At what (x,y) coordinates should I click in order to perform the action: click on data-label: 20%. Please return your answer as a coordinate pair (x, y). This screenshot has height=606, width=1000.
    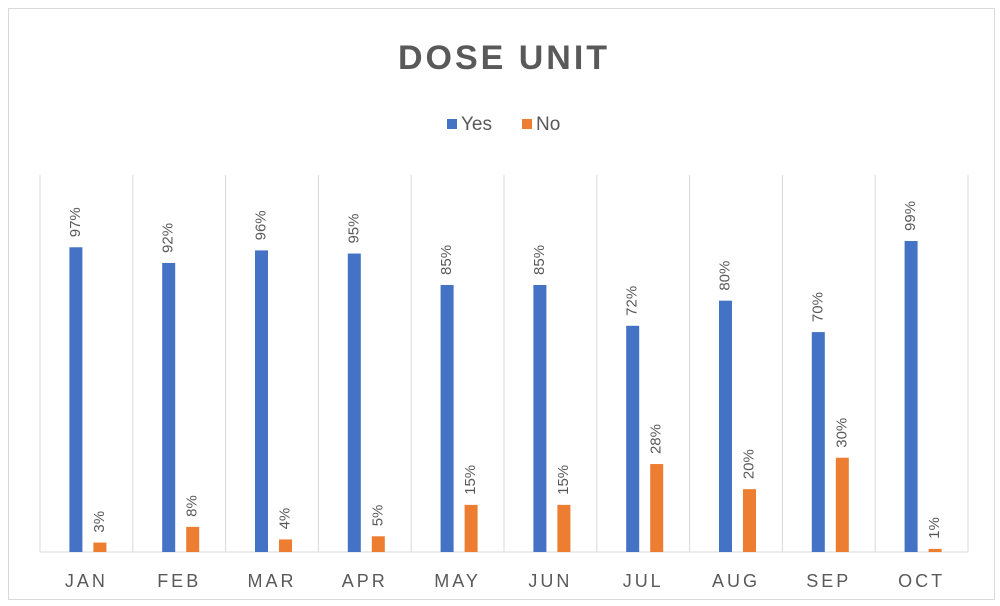
    Looking at the image, I should click on (748, 464).